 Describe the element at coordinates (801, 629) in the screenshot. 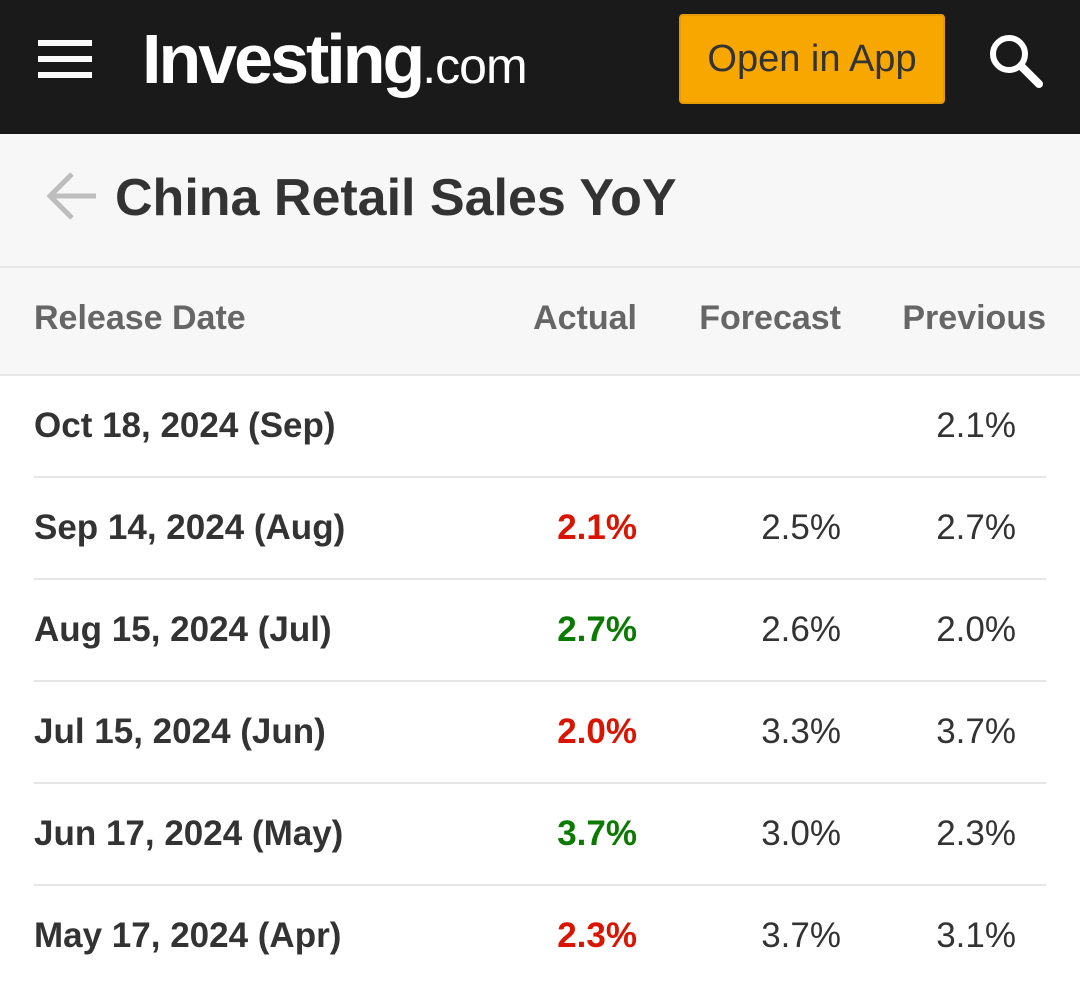

I see `forecast-value-cell: 2.6%` at that location.